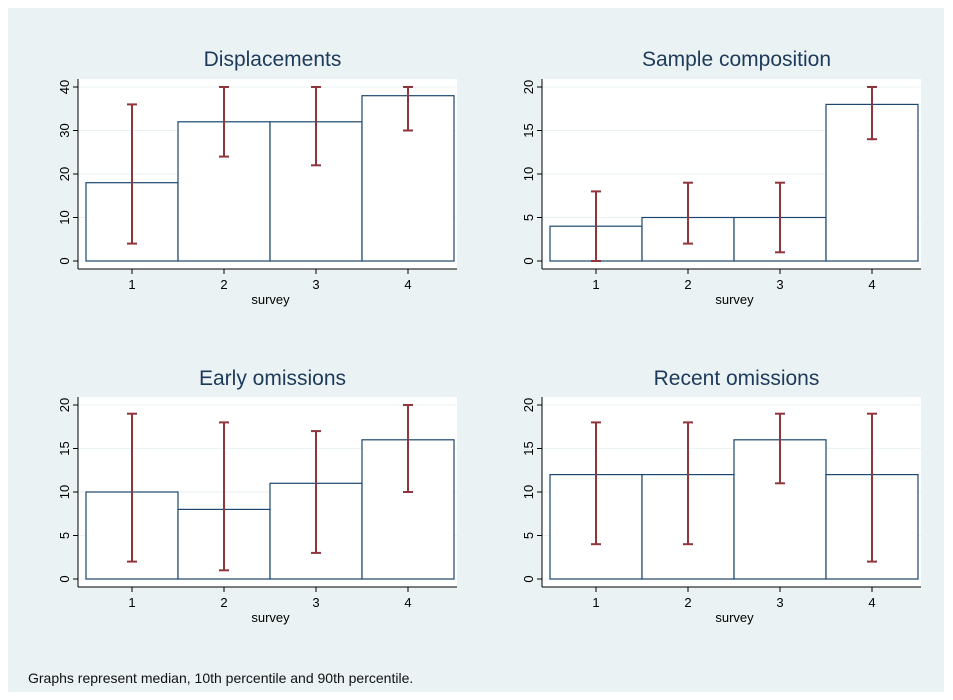 The height and width of the screenshot is (700, 953). What do you see at coordinates (64, 87) in the screenshot?
I see `y-tick-label: 40` at bounding box center [64, 87].